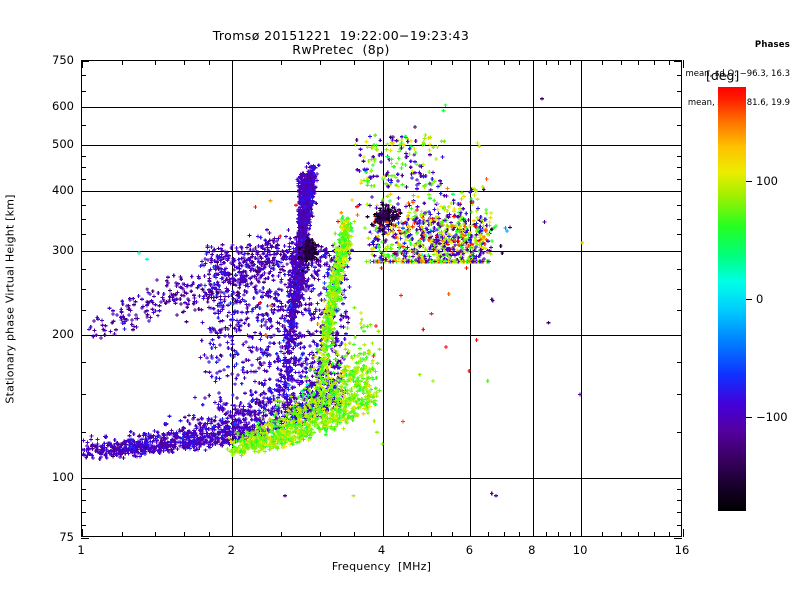  What do you see at coordinates (732, 299) in the screenshot?
I see `colorbar` at bounding box center [732, 299].